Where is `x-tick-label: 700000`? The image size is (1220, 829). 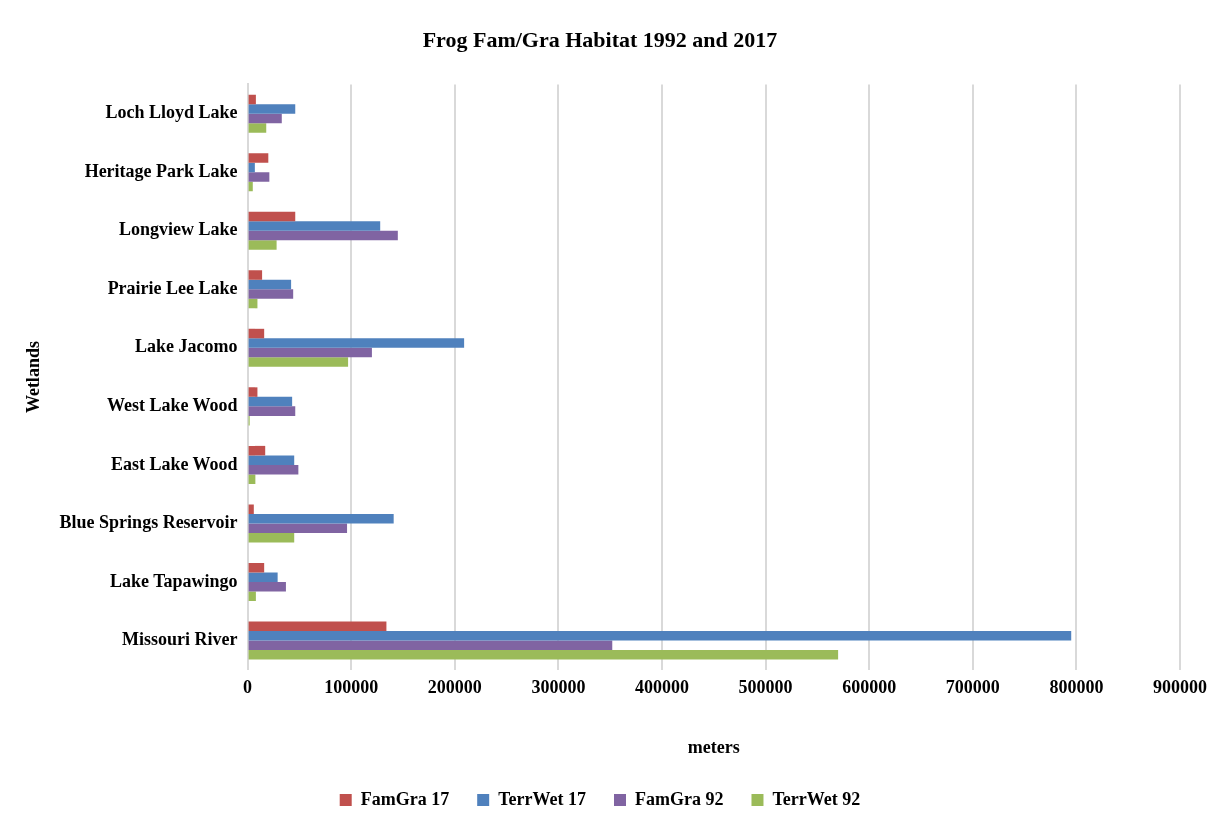 x-tick-label: 700000 is located at coordinates (972, 687).